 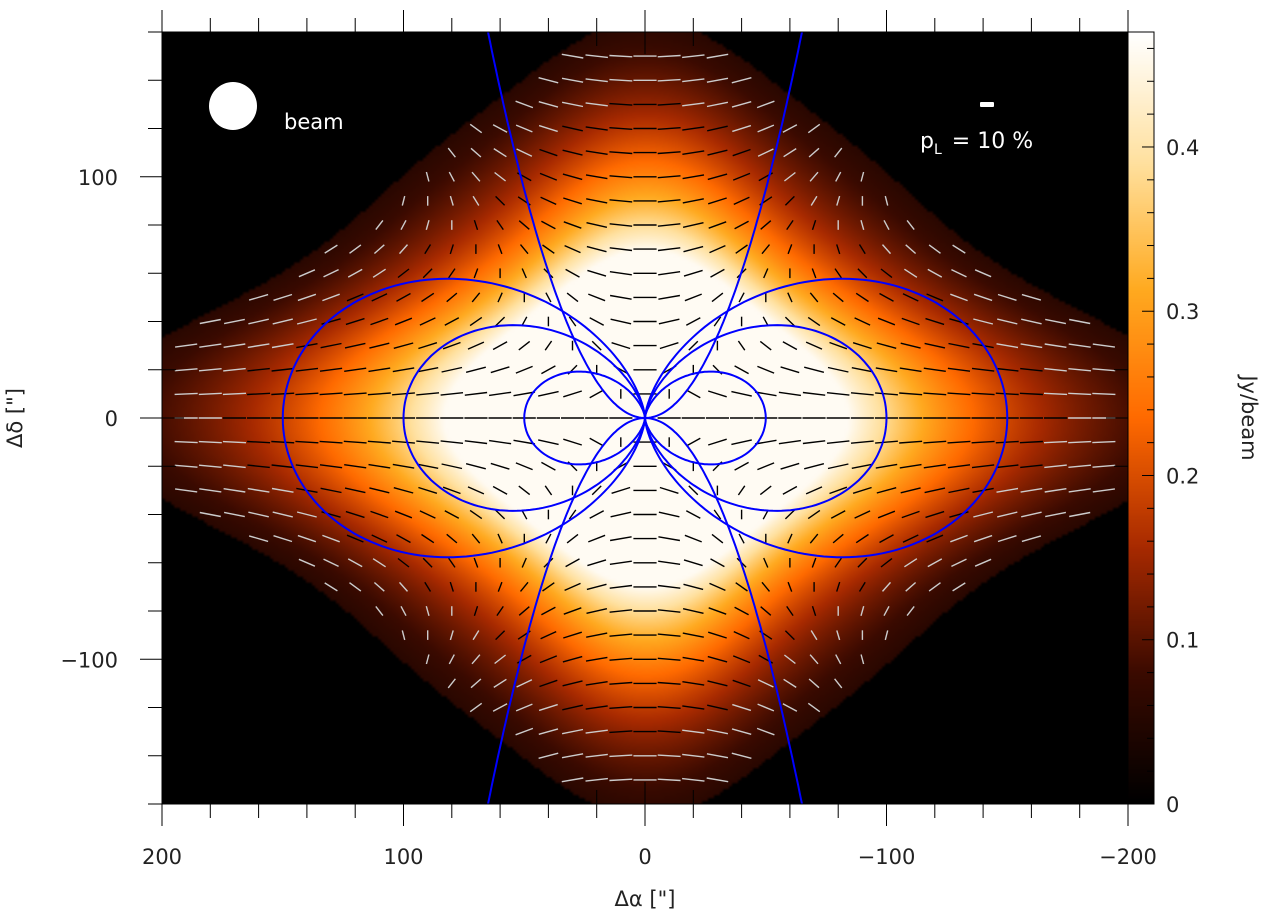 What do you see at coordinates (976, 143) in the screenshot?
I see `svg-text:pL= 10 %: pL = 10 %` at bounding box center [976, 143].